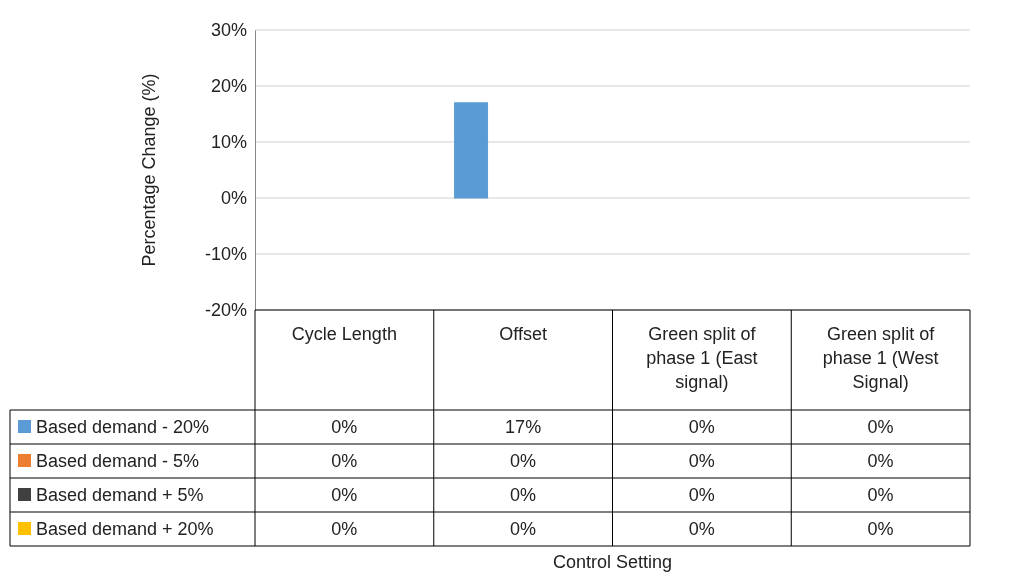 This screenshot has height=578, width=1030. I want to click on data-label: 17%, so click(523, 427).